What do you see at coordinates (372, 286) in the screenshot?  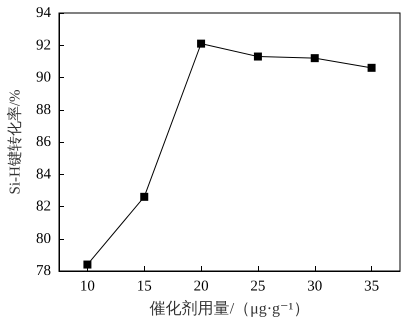 I see `x-tick-label: 35` at bounding box center [372, 286].